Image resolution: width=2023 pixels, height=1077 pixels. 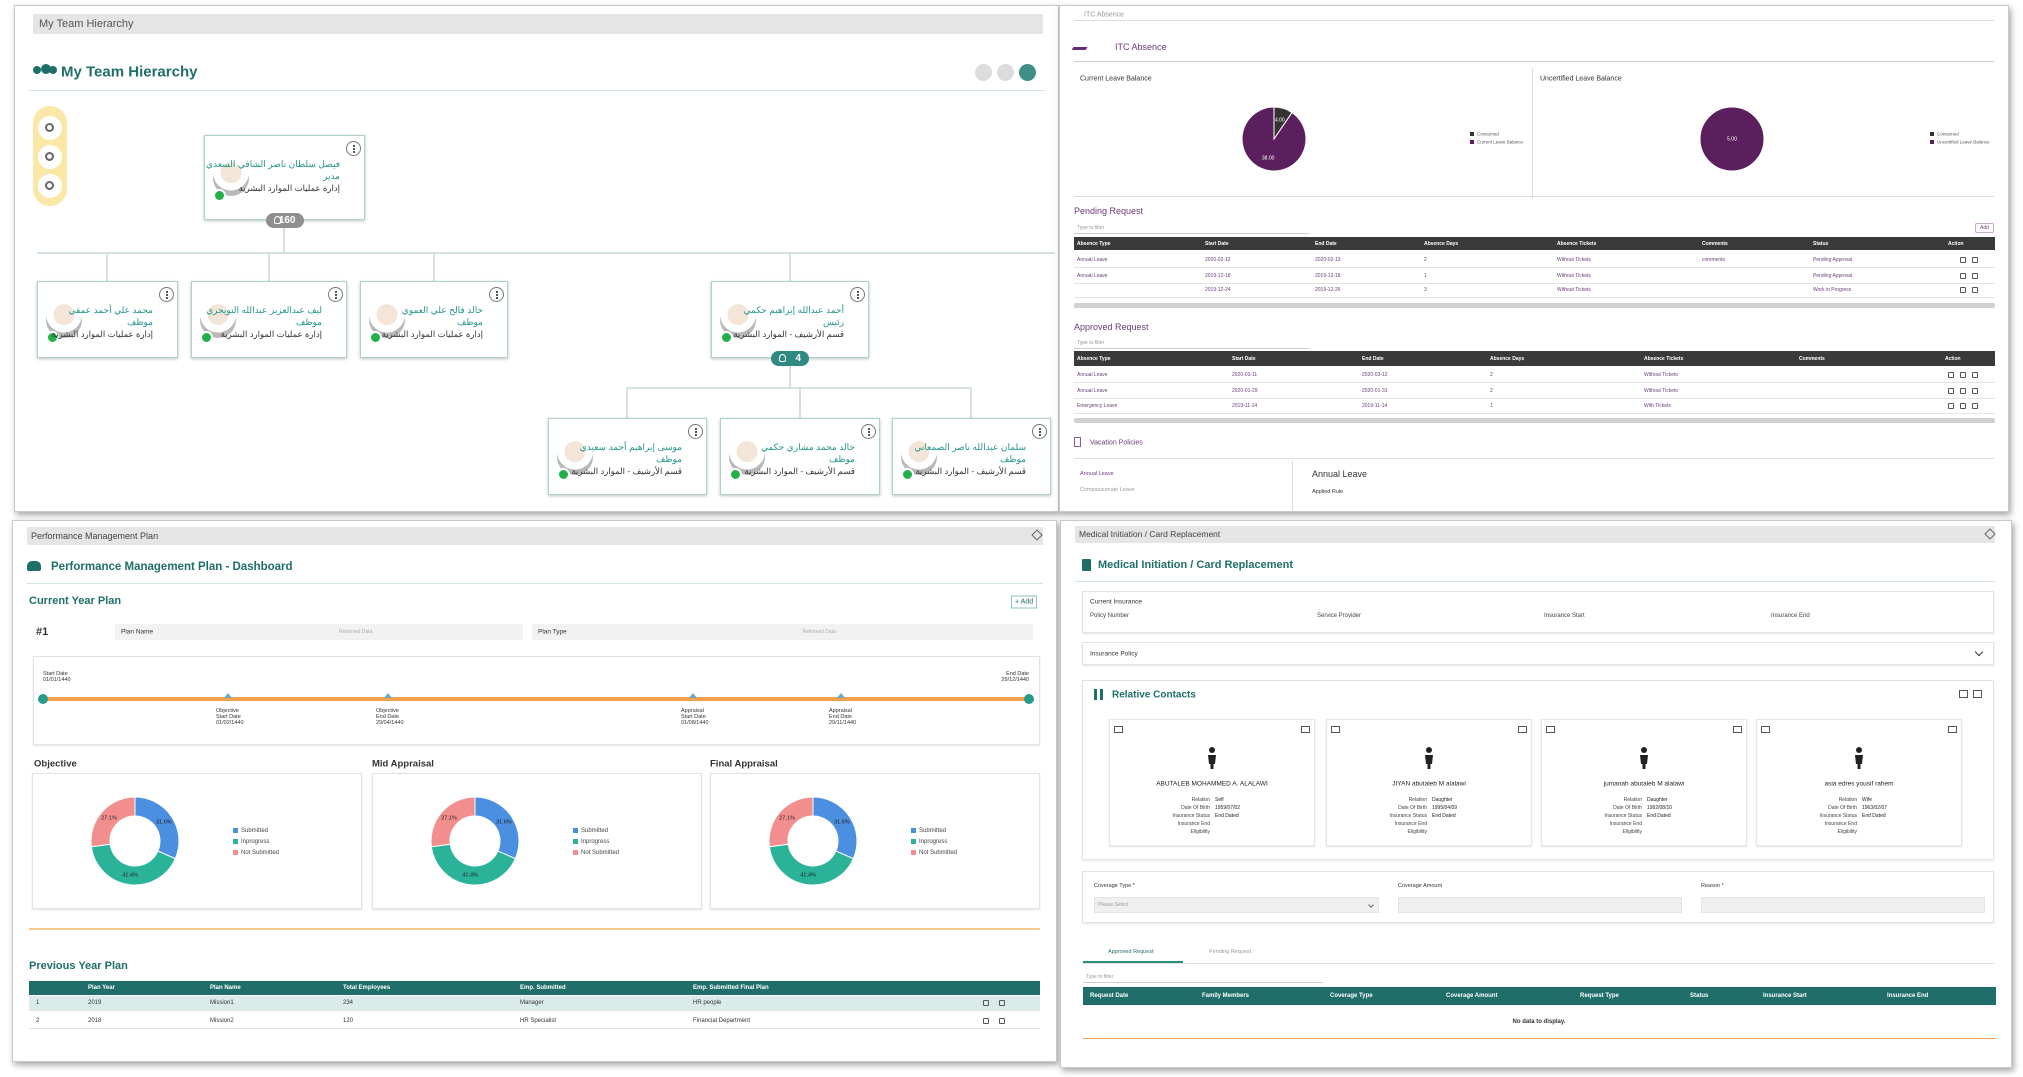 I want to click on tab: Pending Request, so click(x=1230, y=952).